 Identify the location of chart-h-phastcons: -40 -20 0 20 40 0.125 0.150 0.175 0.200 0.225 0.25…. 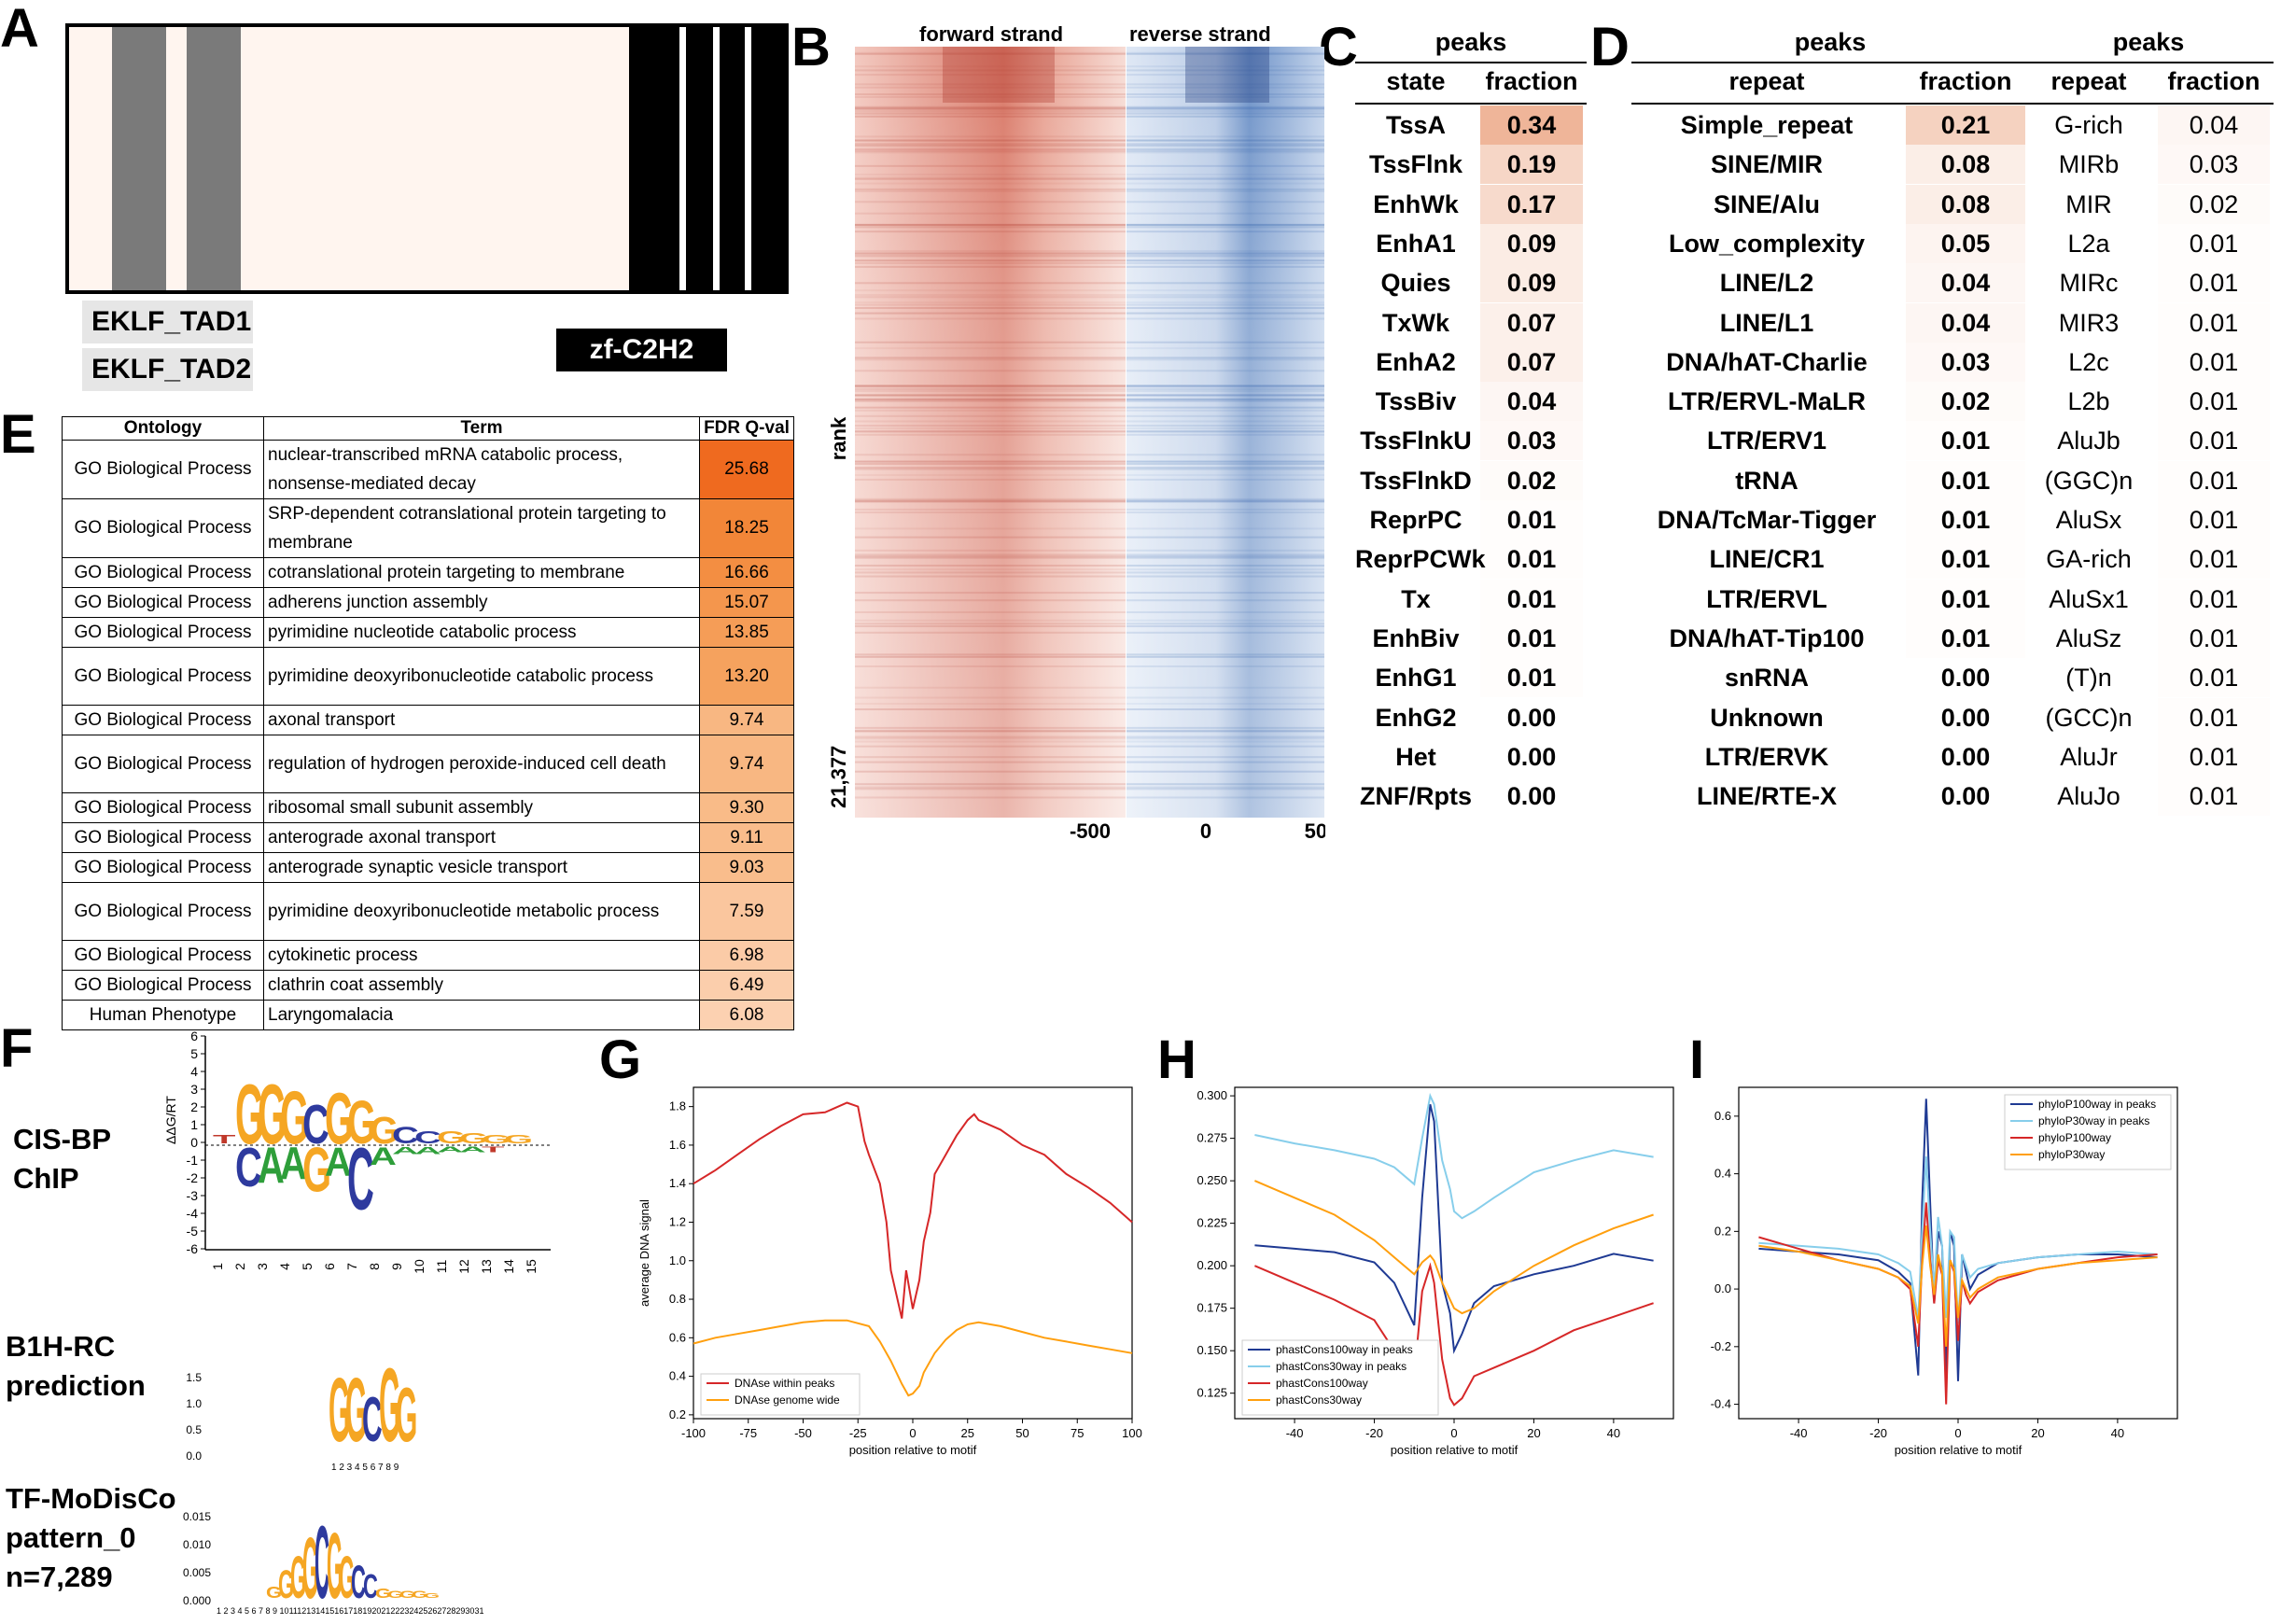
(1435, 1271).